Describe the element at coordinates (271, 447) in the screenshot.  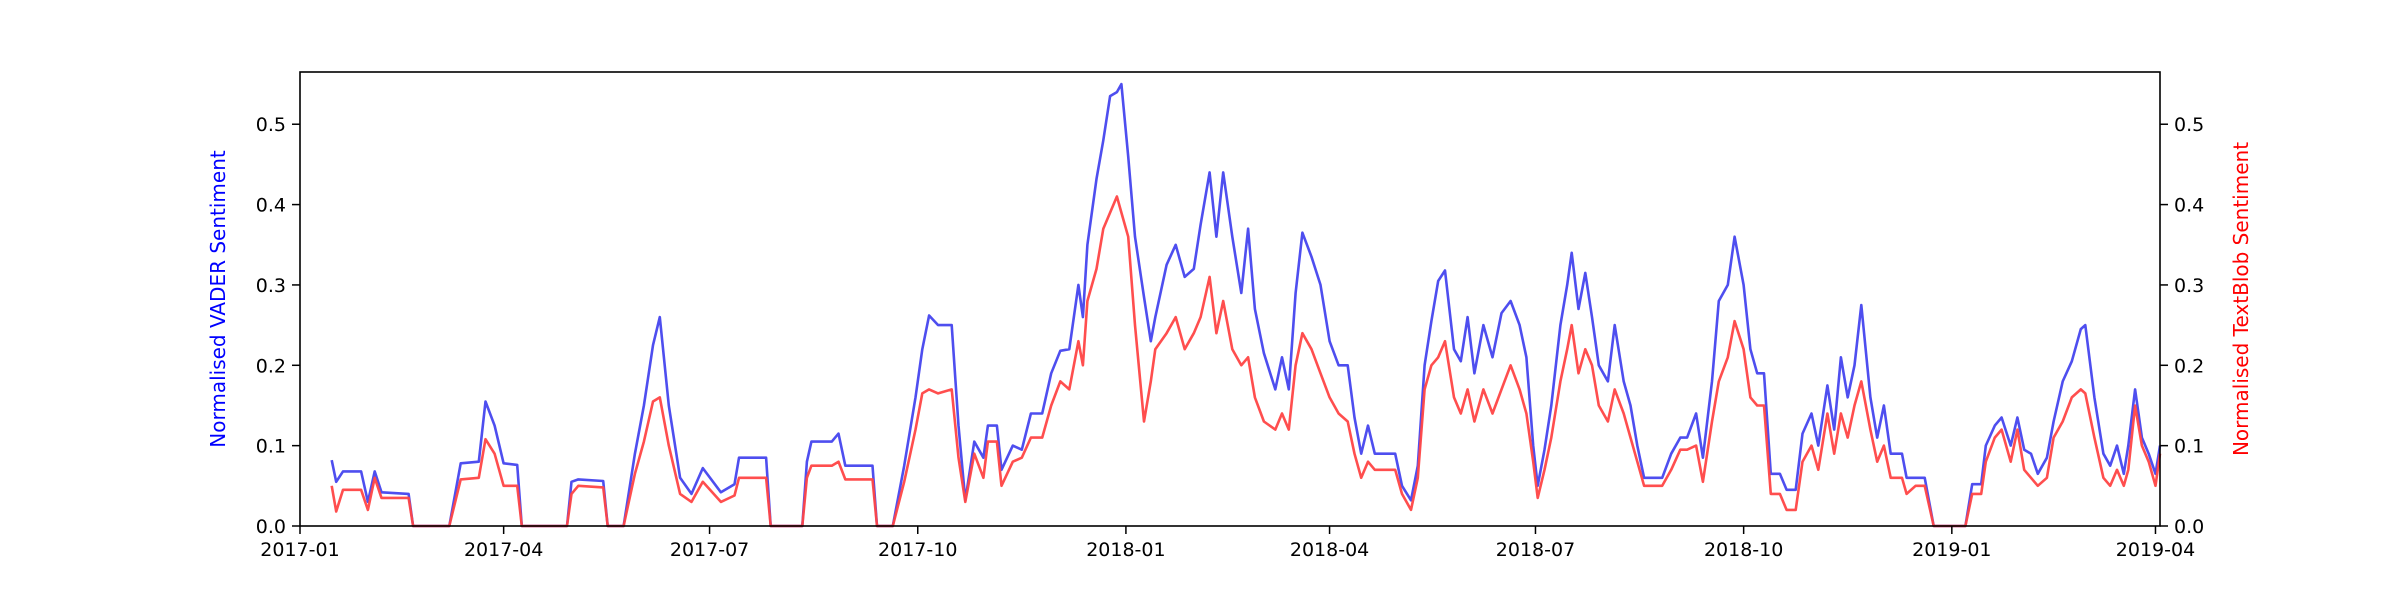
I see `left-y-tick-label: 0.1` at that location.